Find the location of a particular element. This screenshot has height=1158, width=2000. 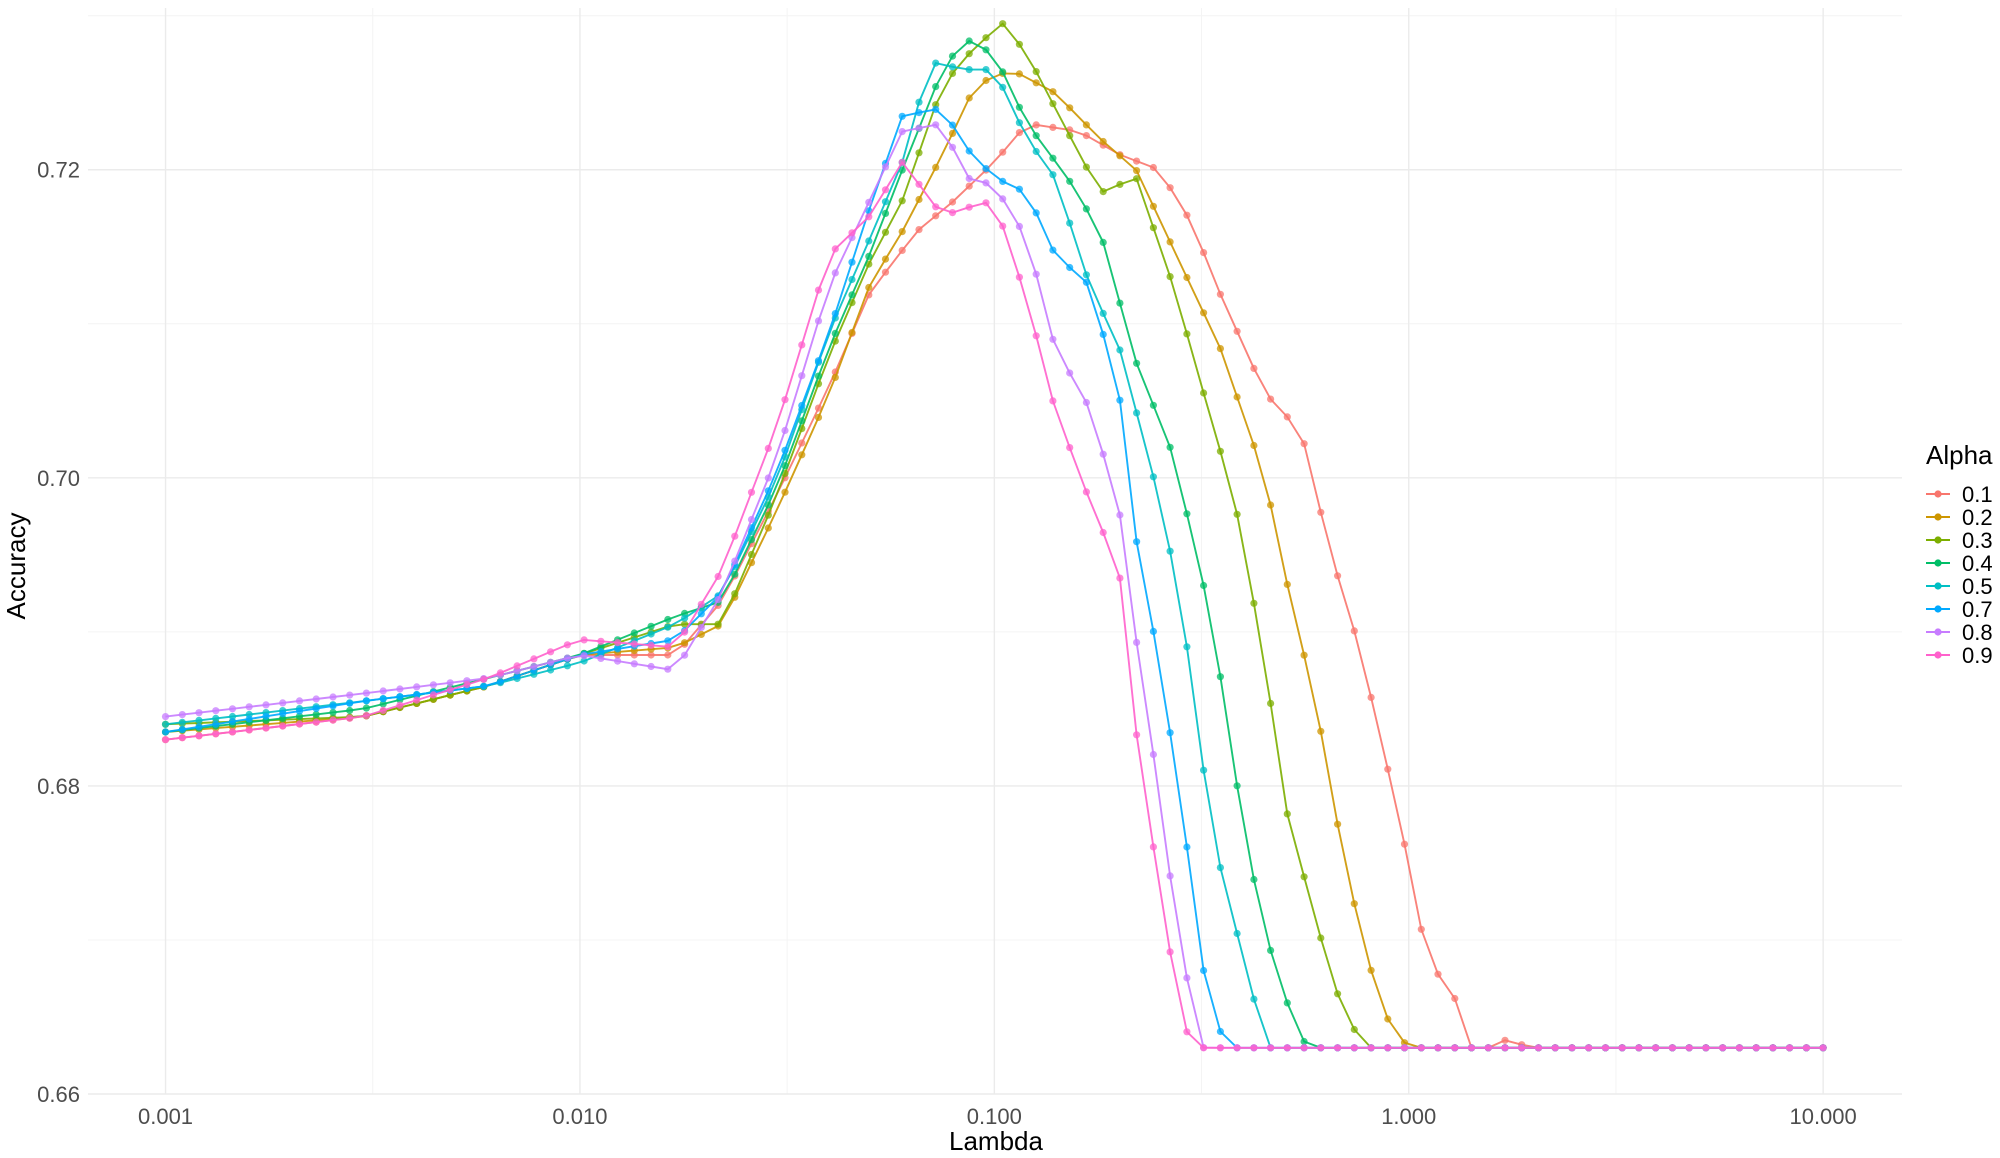

legend-item: 0.5 is located at coordinates (1959, 586).